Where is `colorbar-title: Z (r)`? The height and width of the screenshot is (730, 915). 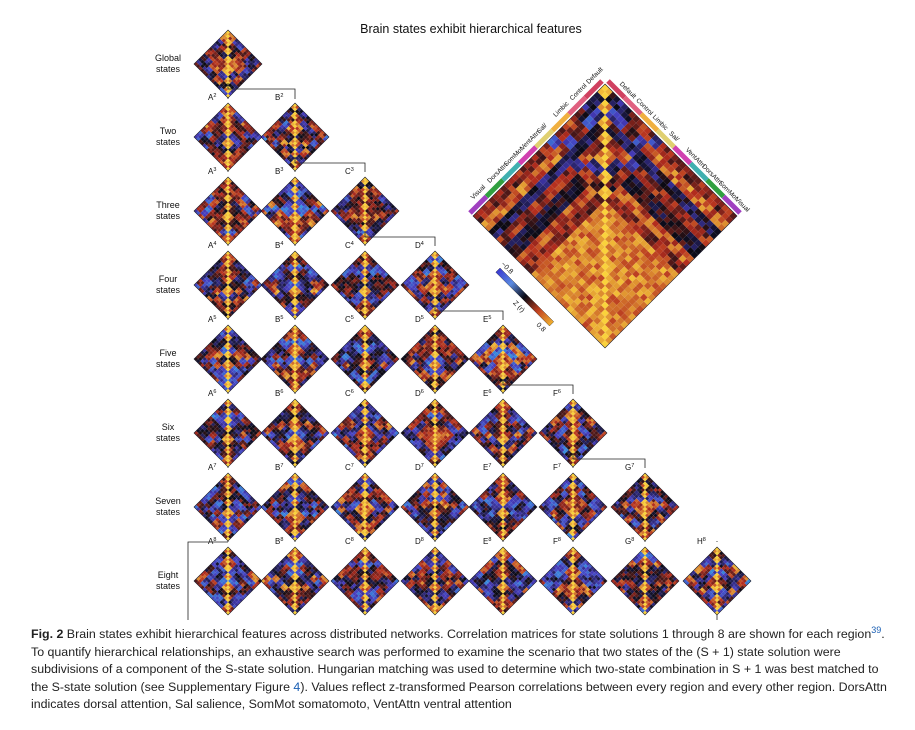
colorbar-title: Z (r) is located at coordinates (518, 307).